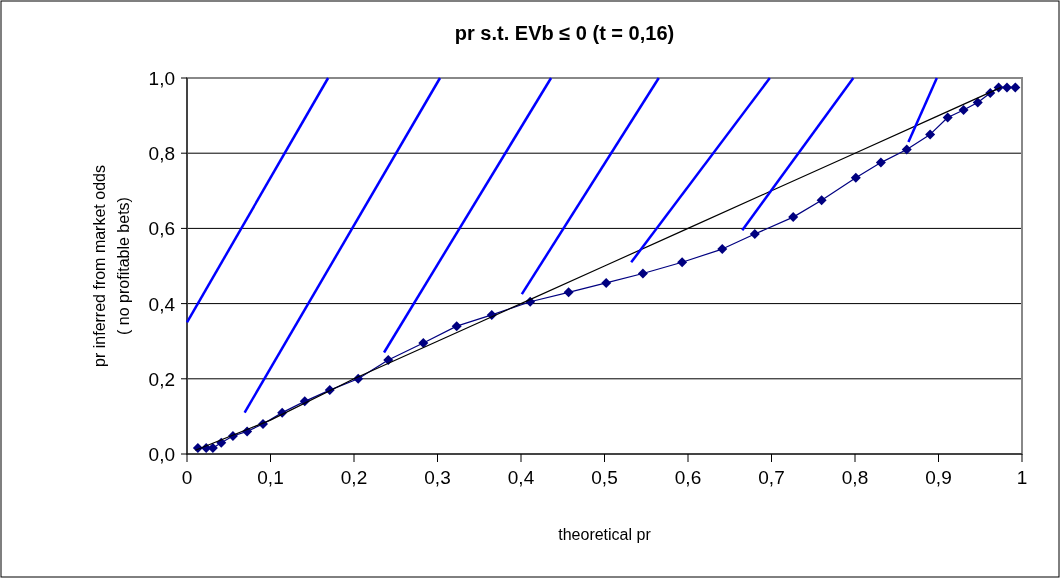  Describe the element at coordinates (771, 477) in the screenshot. I see `x-tick-label: 0,7` at that location.